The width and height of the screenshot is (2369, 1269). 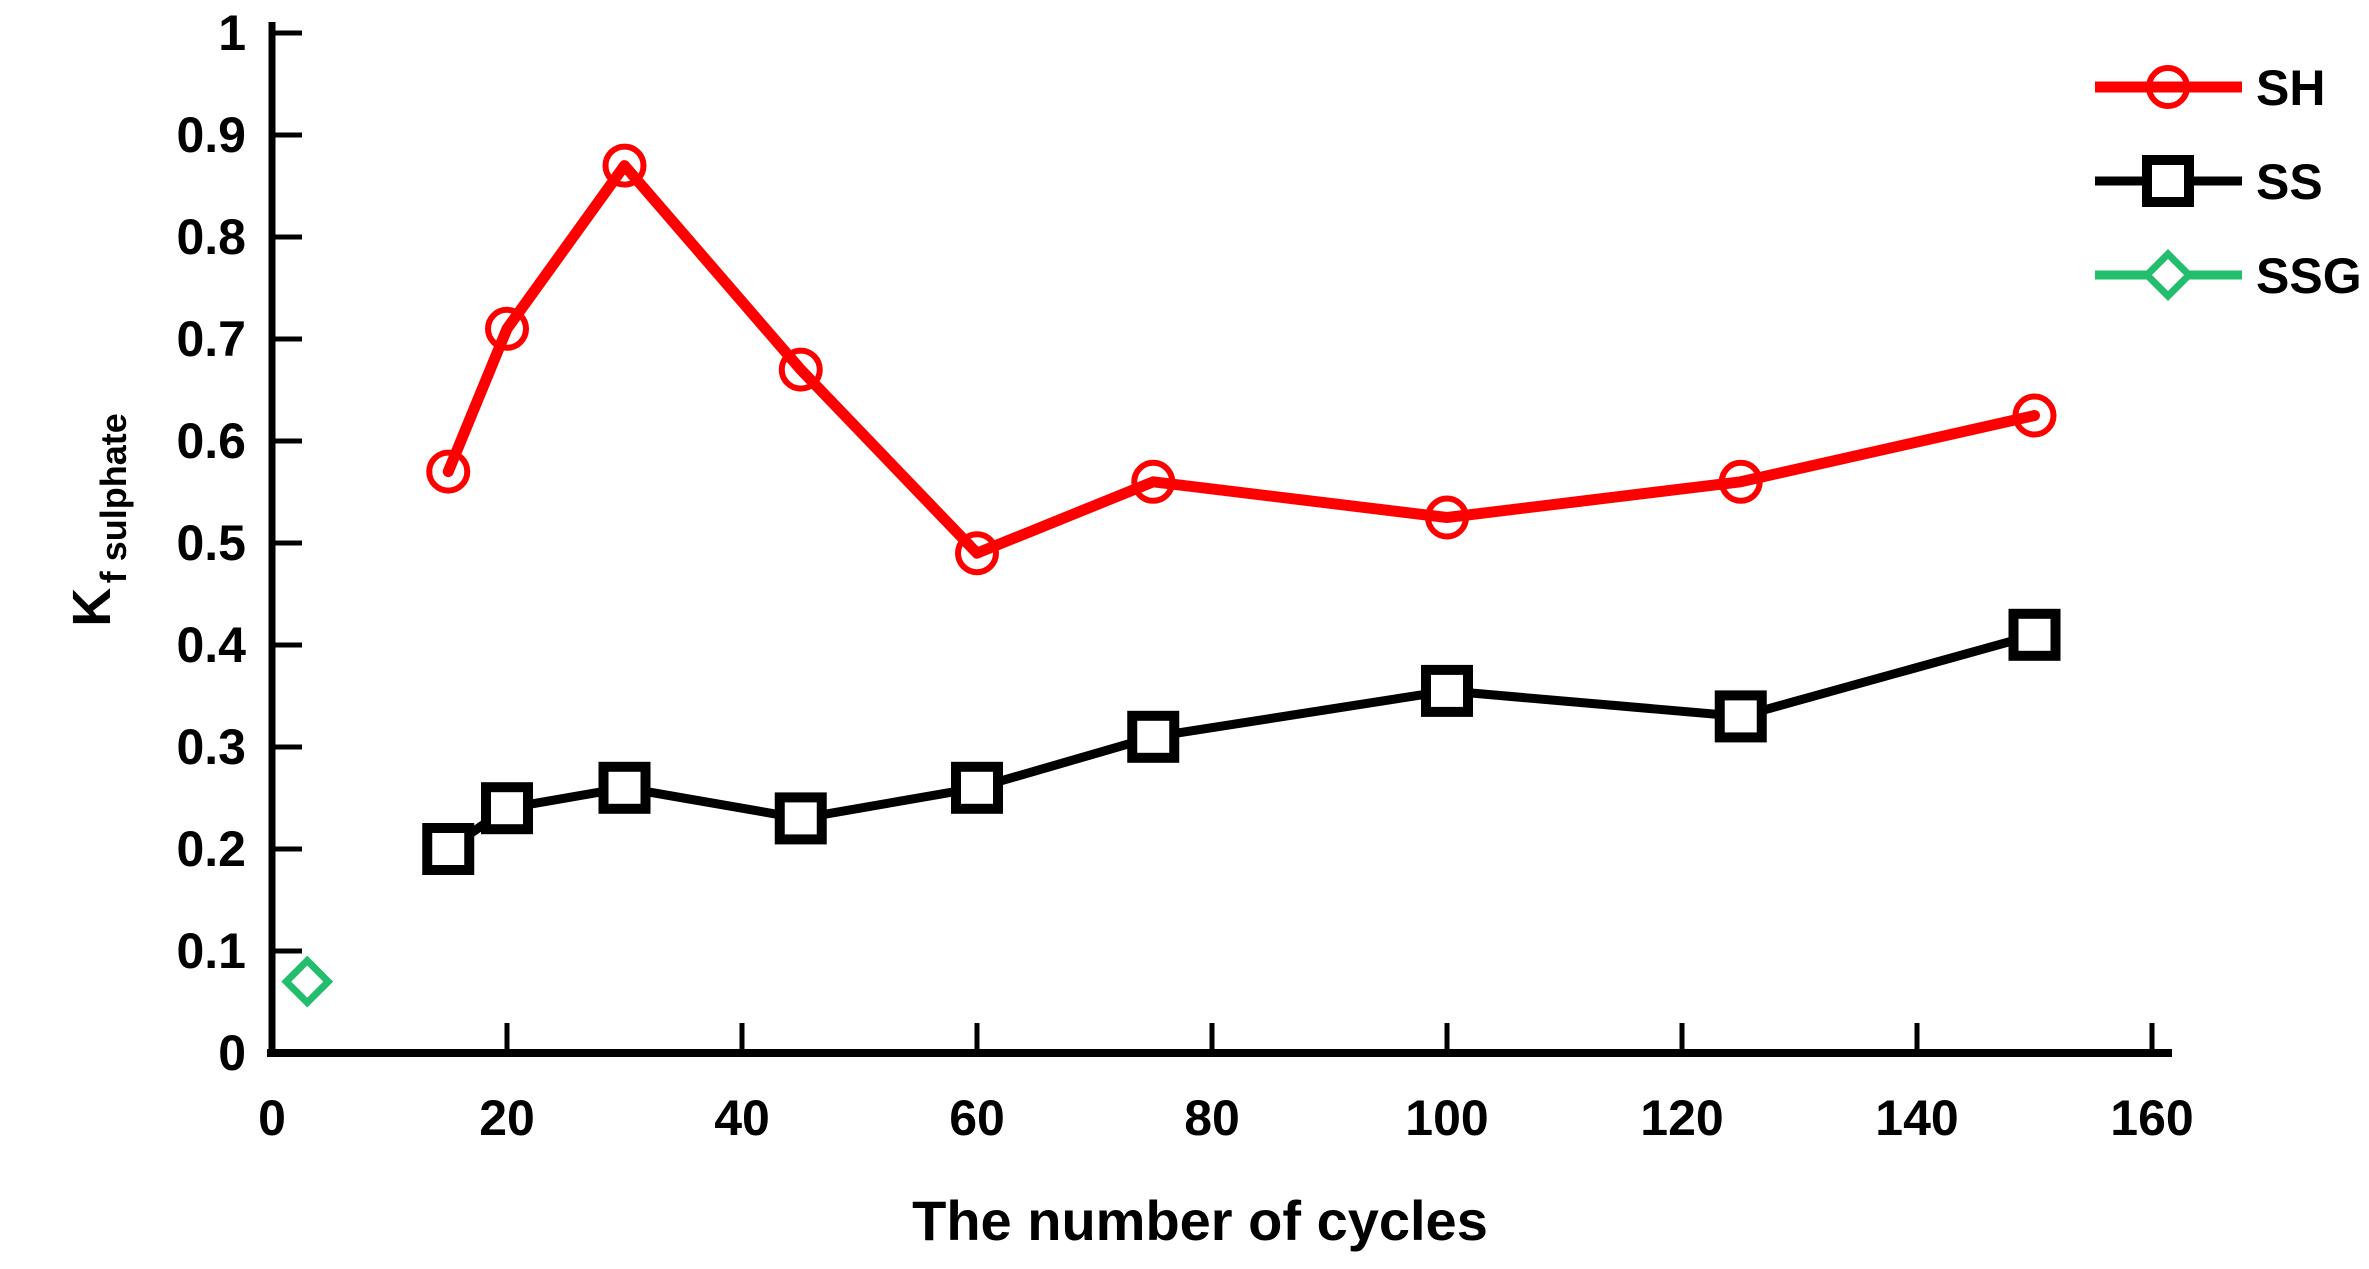 What do you see at coordinates (211, 441) in the screenshot?
I see `y-tick-label: 0.6` at bounding box center [211, 441].